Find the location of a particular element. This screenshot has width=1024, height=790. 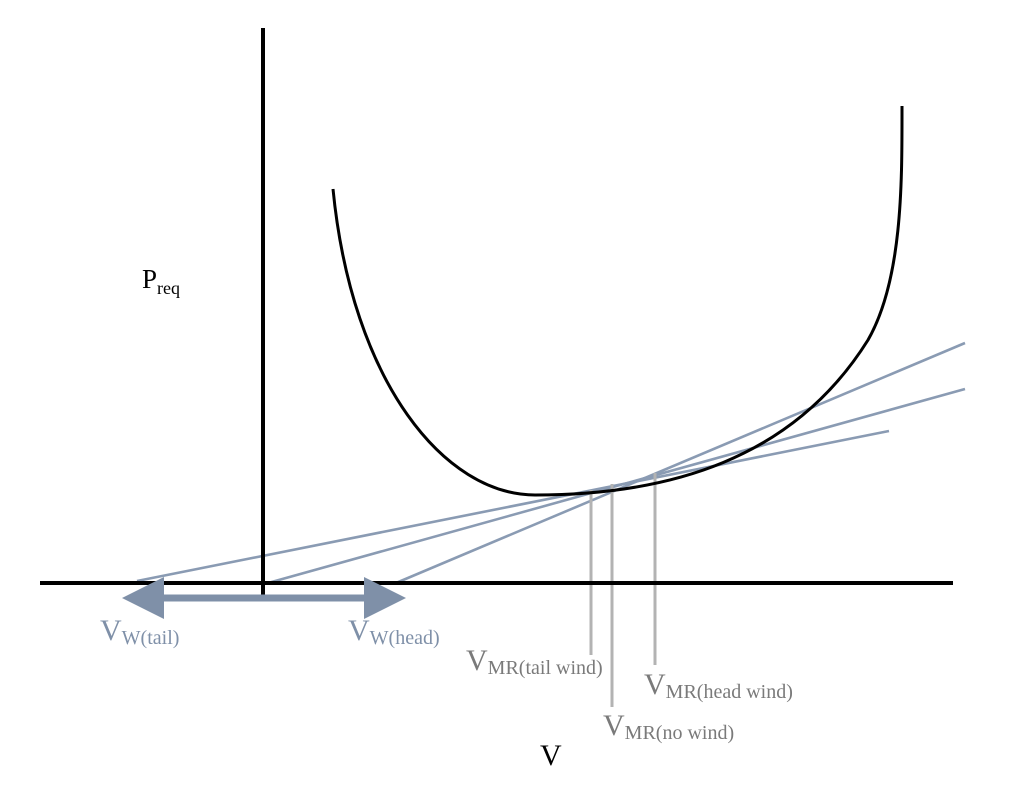

vmr-label-no-wind: VMR(no wind) is located at coordinates (668, 726).